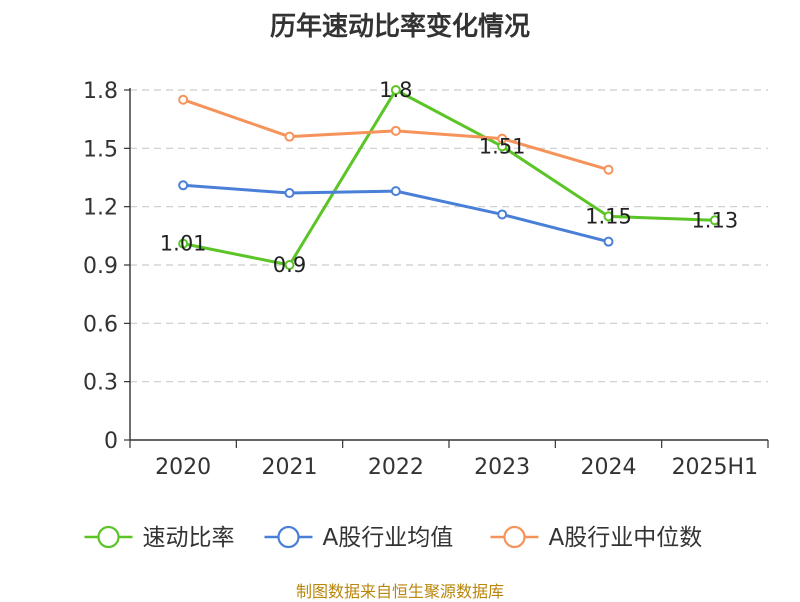 Image resolution: width=800 pixels, height=602 pixels. I want to click on y-tick-label: 1.2, so click(100, 208).